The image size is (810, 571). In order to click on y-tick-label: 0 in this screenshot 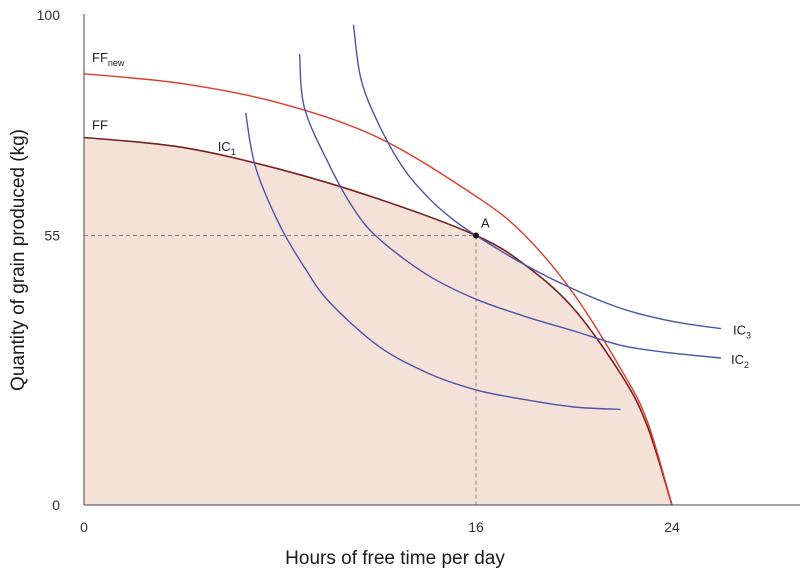, I will do `click(56, 505)`.